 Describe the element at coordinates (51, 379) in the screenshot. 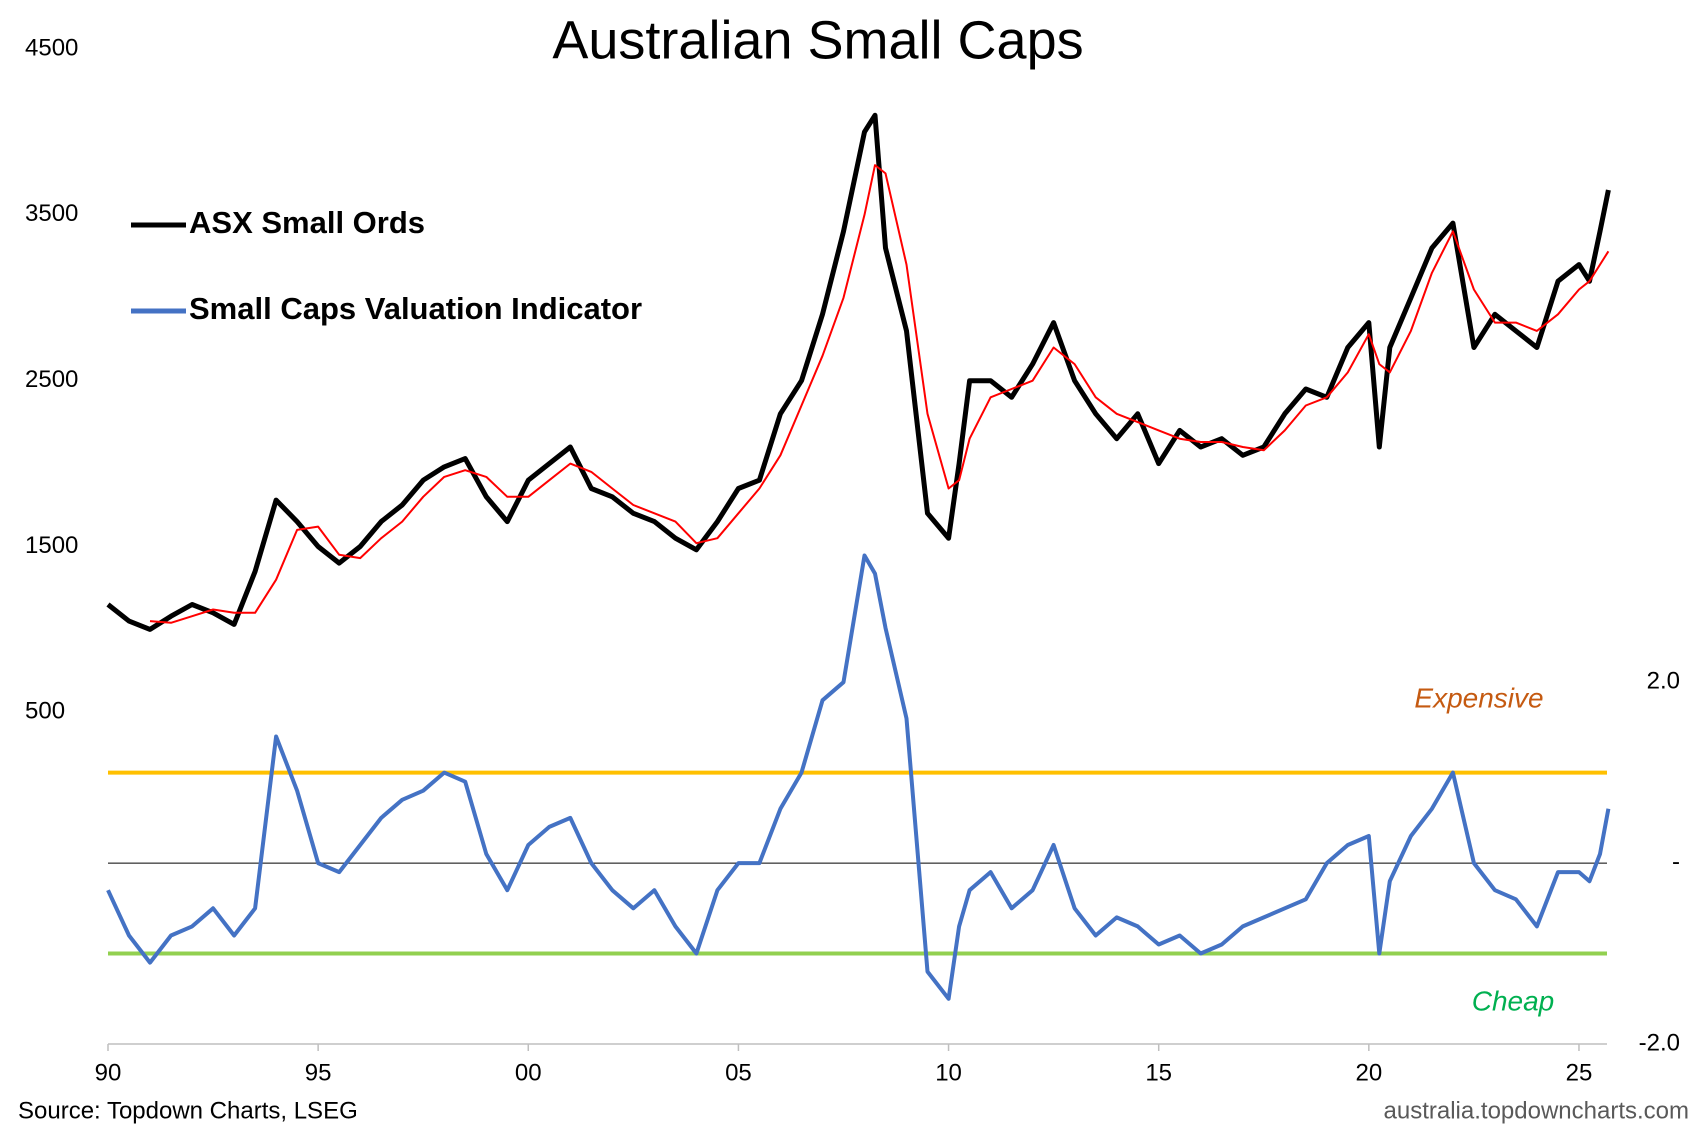

I see `y-tick-label: 2500` at that location.